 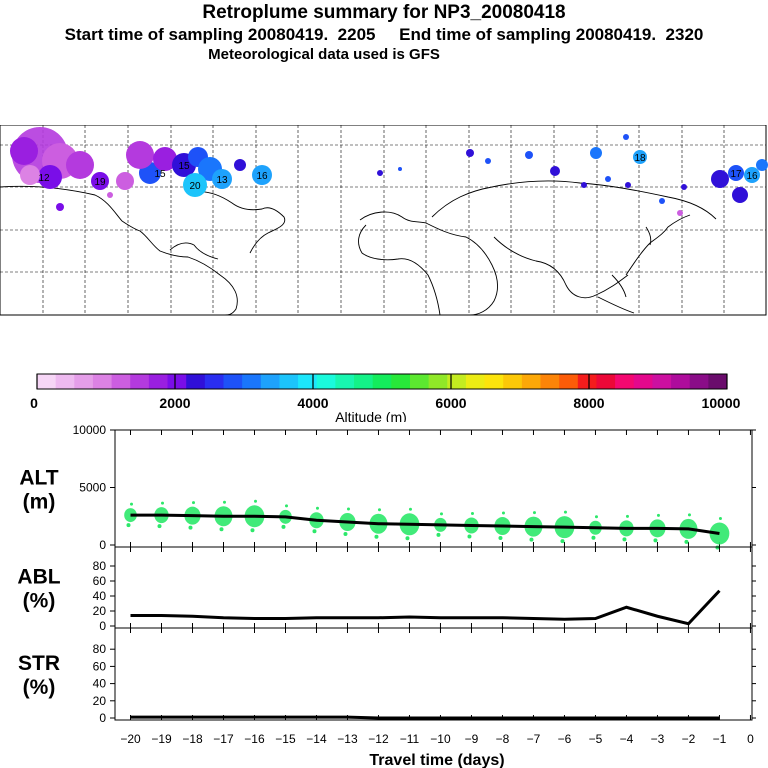 I want to click on abl-series-line, so click(x=425, y=607).